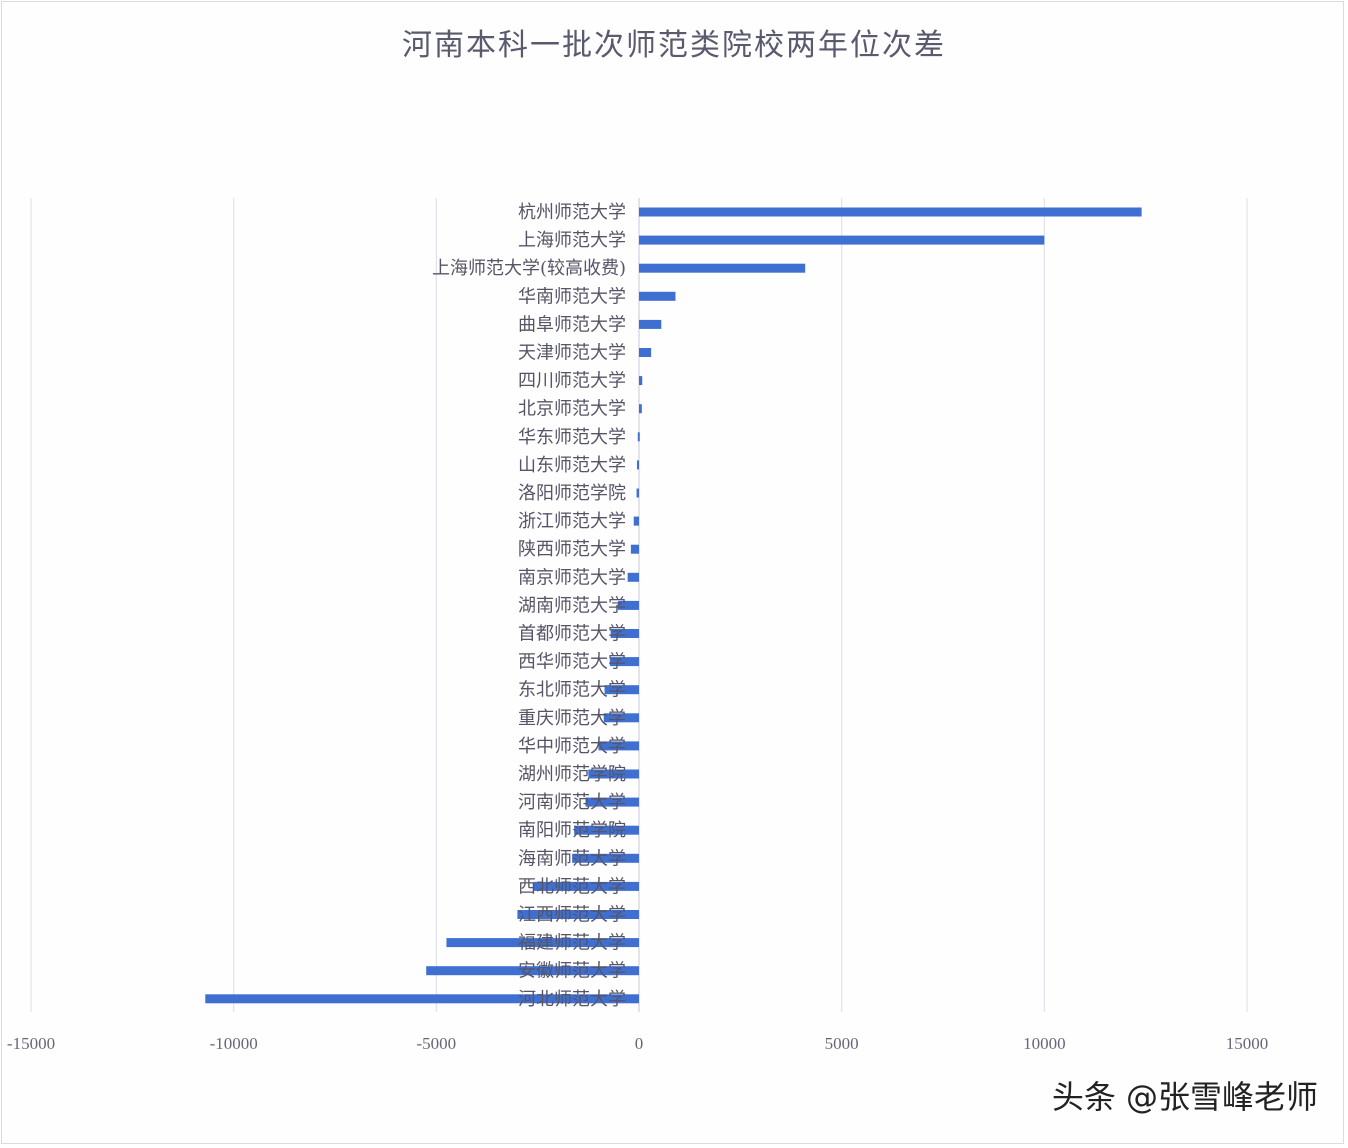  What do you see at coordinates (674, 45) in the screenshot?
I see `chart-title: 河南本科一批次师范类院校两年位次差` at bounding box center [674, 45].